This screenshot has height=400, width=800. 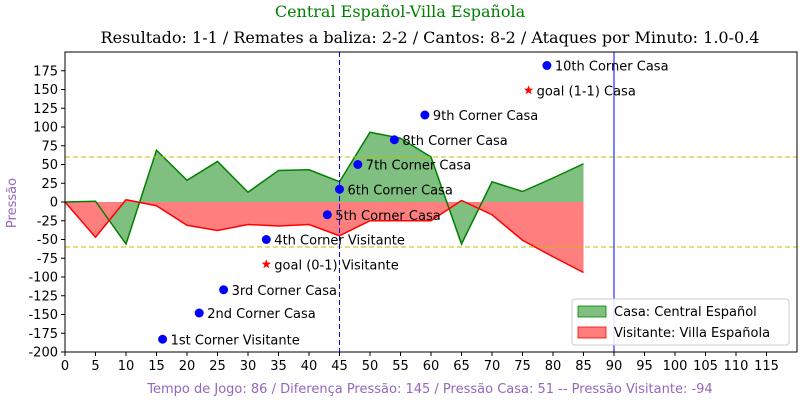 I want to click on x-tick-label: 40, so click(x=309, y=366).